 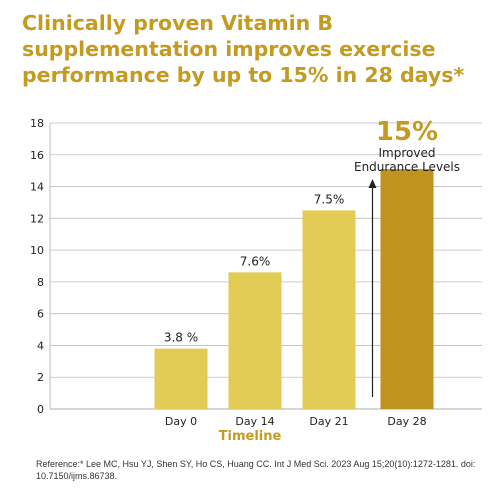 I want to click on data-label: 7.5%, so click(x=329, y=199).